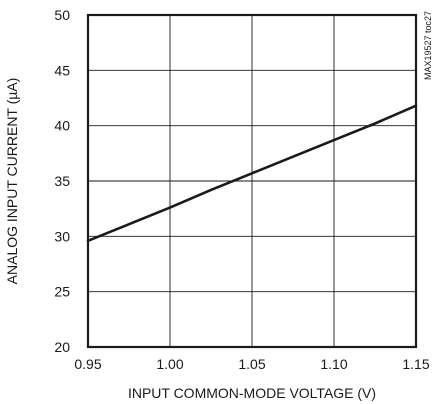  Describe the element at coordinates (62, 15) in the screenshot. I see `y-tick-label: 50` at that location.